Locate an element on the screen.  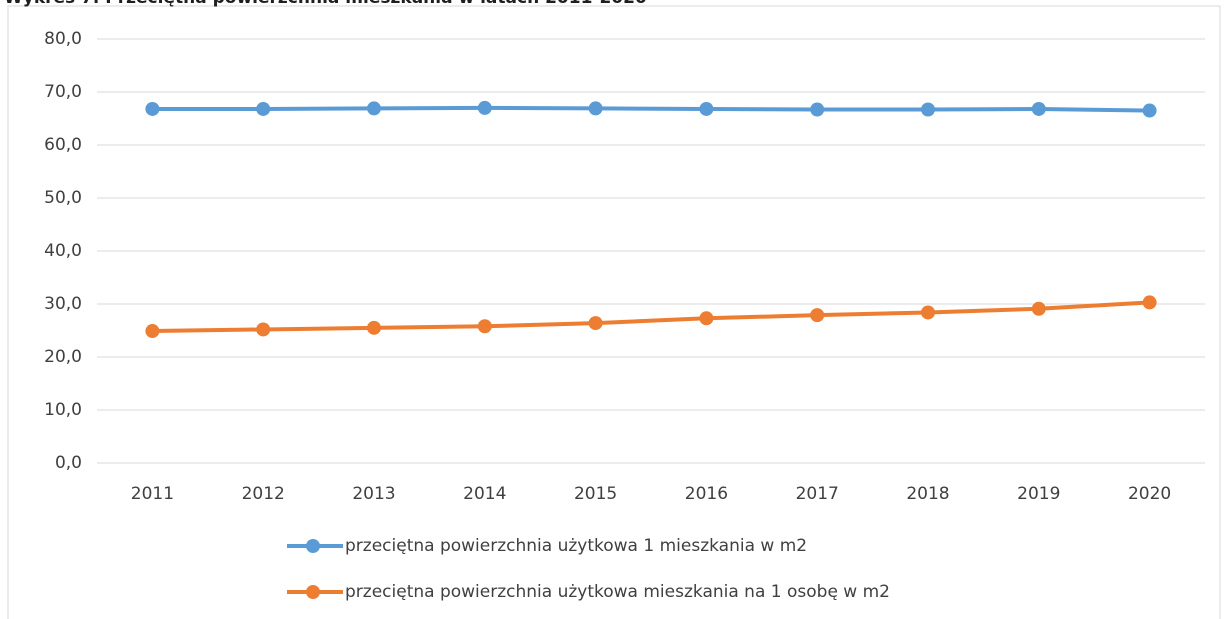
x-tick-label: 2015 is located at coordinates (595, 494).